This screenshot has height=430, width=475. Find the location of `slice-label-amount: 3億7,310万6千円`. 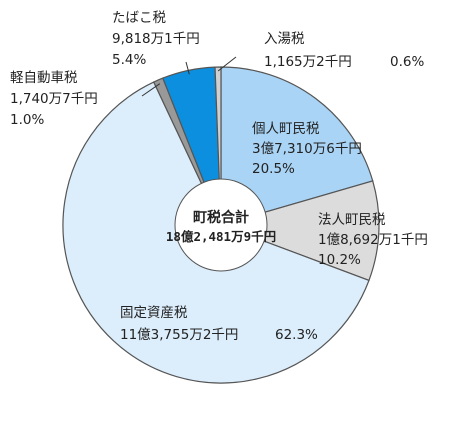

slice-label-amount: 3億7,310万6千円 is located at coordinates (307, 149).